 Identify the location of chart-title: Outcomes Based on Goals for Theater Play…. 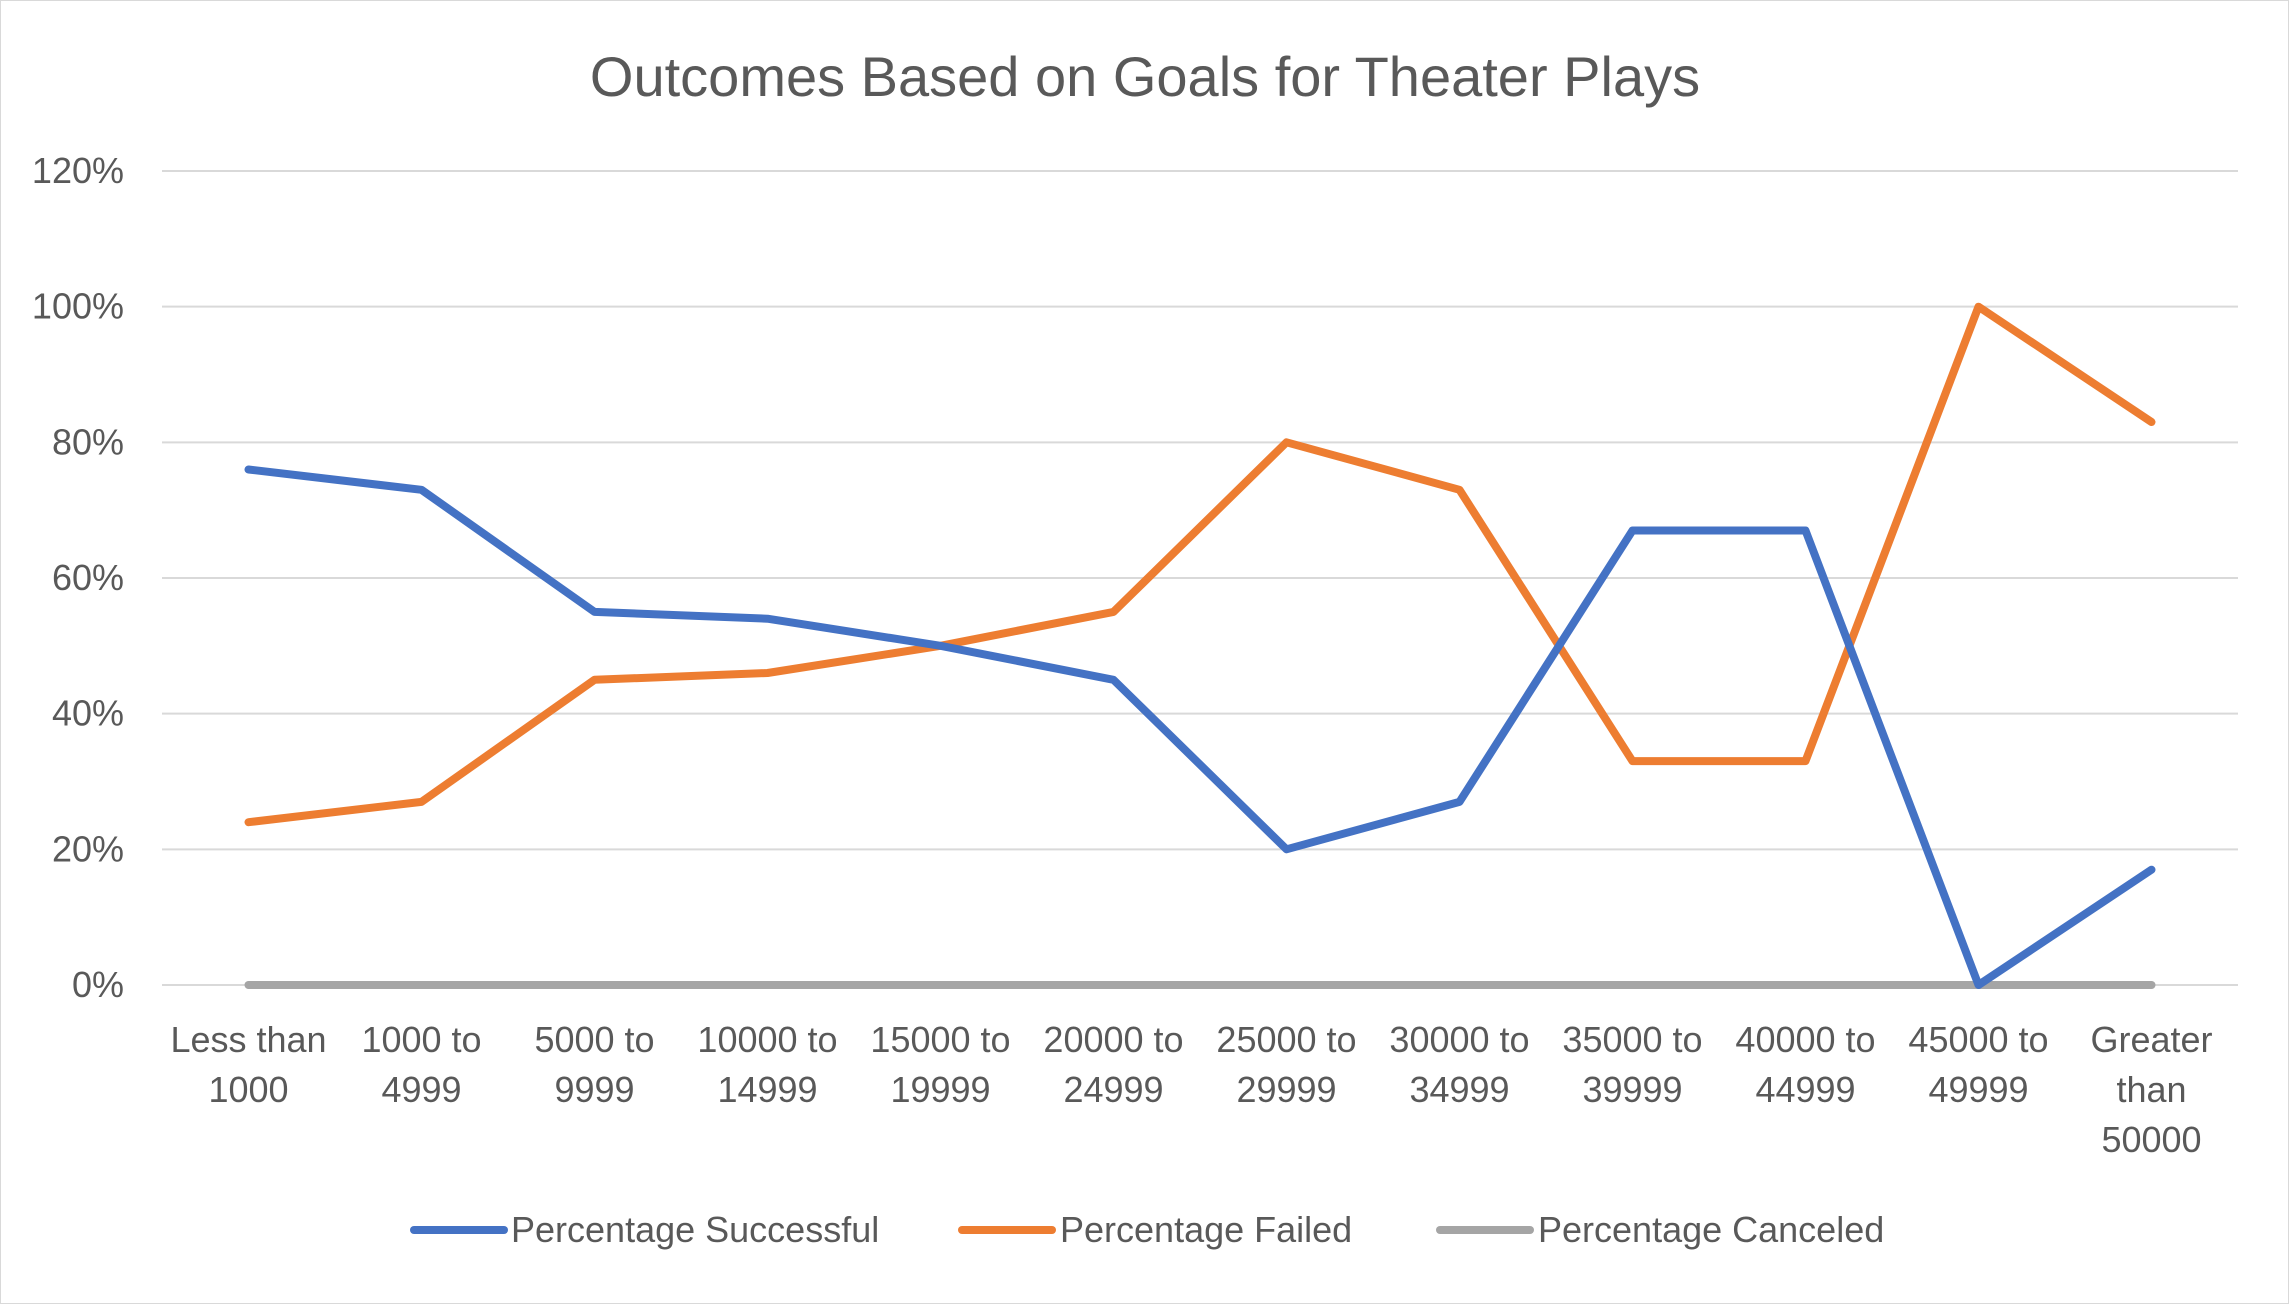
(1145, 76).